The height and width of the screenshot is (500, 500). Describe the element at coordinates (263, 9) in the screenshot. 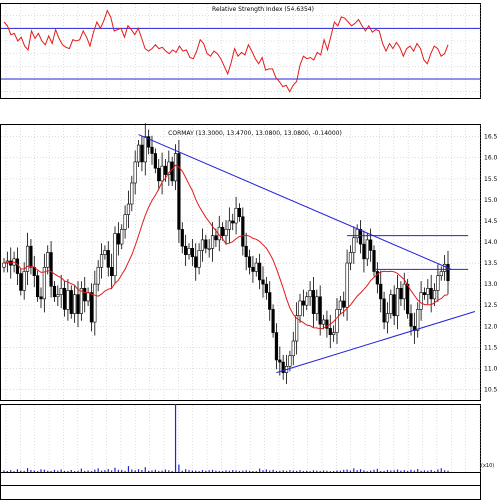

I see `rsi-title: Relative Strength Index (54.6354)` at that location.